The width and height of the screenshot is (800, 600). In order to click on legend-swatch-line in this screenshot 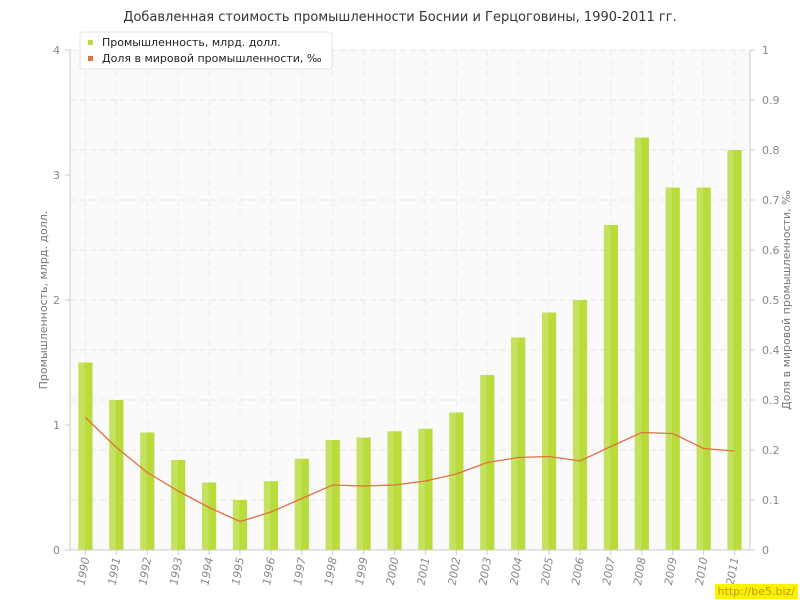, I will do `click(90, 58)`.